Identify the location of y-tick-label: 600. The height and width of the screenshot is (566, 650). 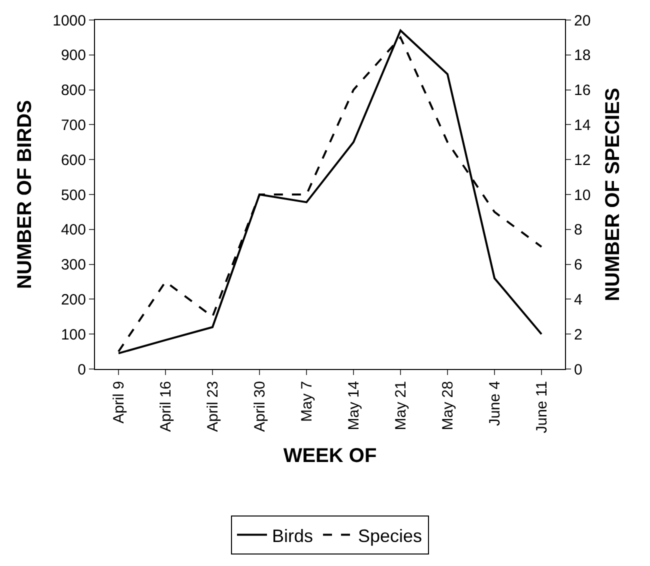
(73, 160).